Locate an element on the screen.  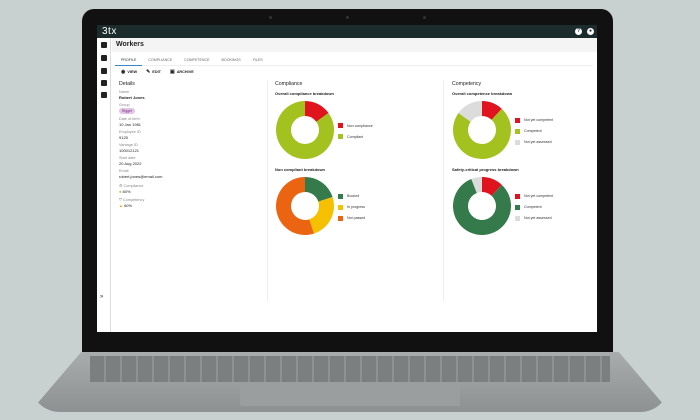
legend-label: Non compliance is located at coordinates (360, 125).